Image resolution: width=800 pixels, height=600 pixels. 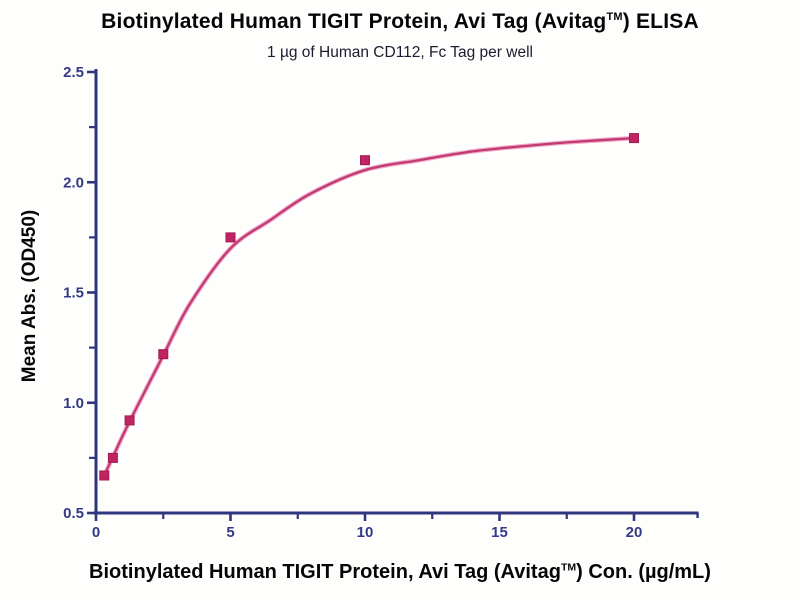 What do you see at coordinates (400, 52) in the screenshot?
I see `chart-subtitle: 1 µg of Human CD112, Fc Tag per well` at bounding box center [400, 52].